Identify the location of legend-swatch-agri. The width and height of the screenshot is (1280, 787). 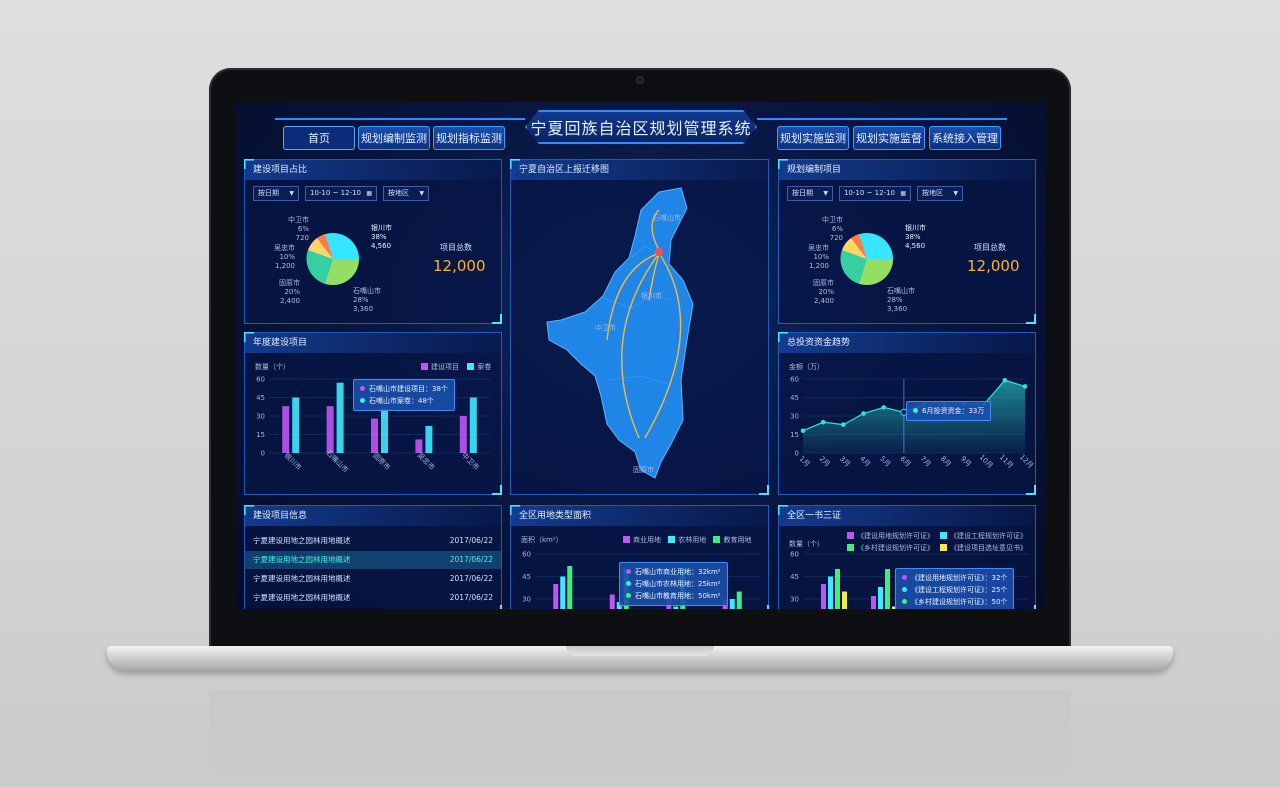
(672, 539).